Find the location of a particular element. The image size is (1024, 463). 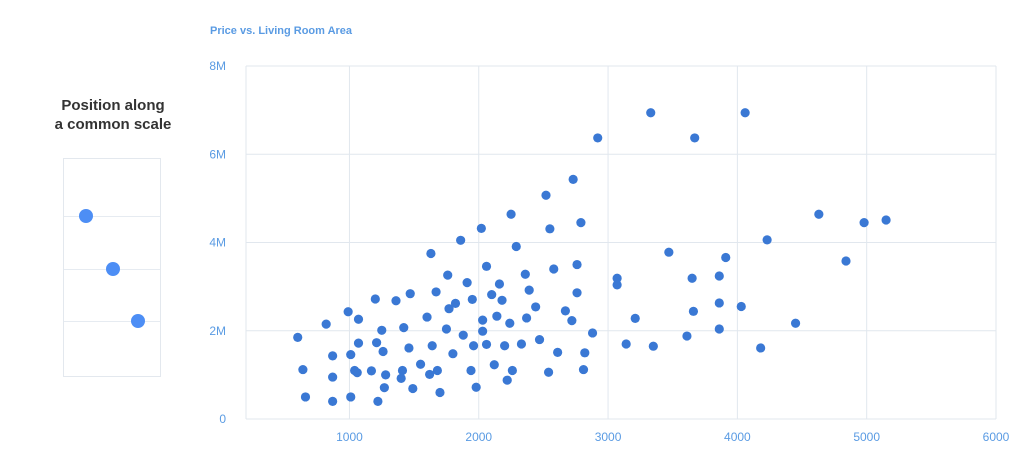

x-tick-label: 2000 is located at coordinates (478, 437).